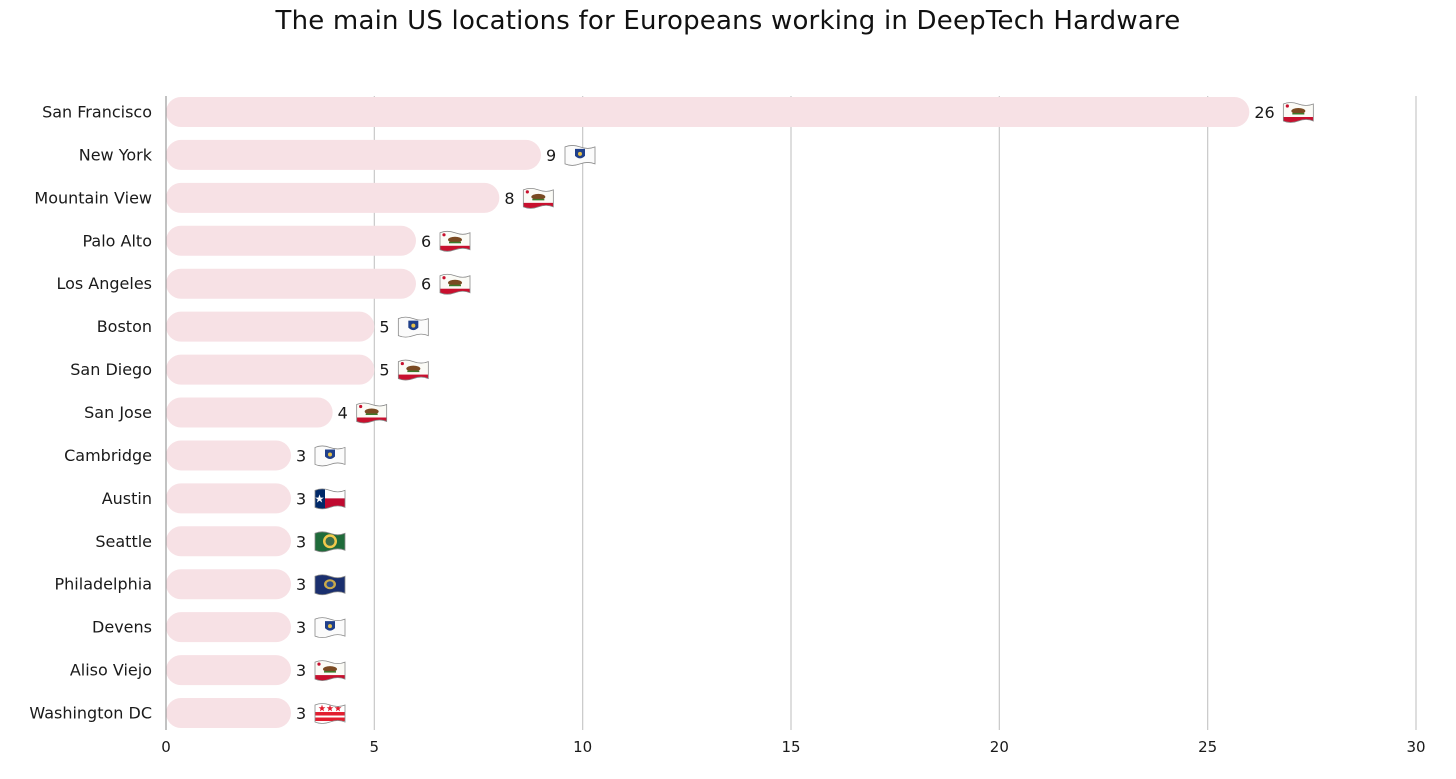 This screenshot has width=1456, height=779. I want to click on value-label: 9, so click(551, 155).